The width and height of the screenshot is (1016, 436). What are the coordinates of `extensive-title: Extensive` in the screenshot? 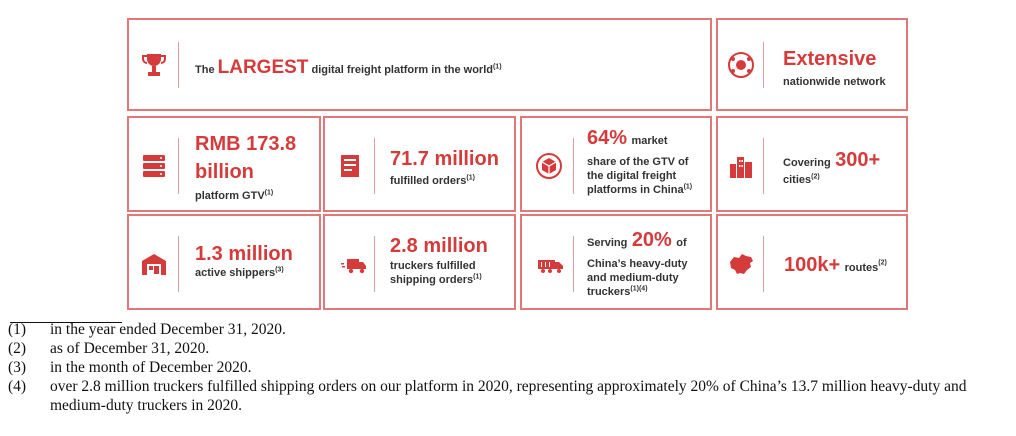 It's located at (830, 59).